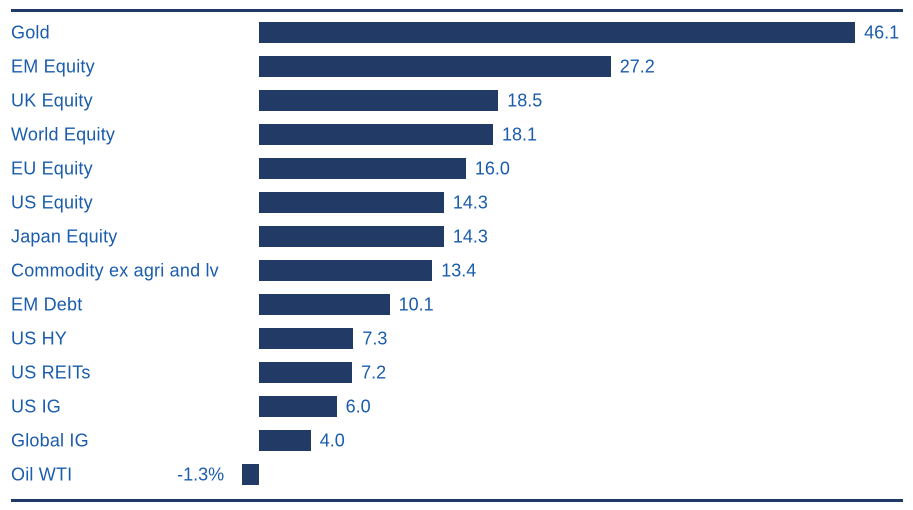  What do you see at coordinates (64, 236) in the screenshot?
I see `category-label: Japan Equity` at bounding box center [64, 236].